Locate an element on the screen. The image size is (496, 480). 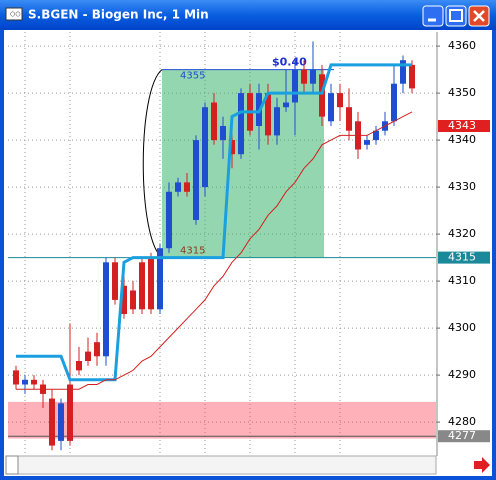
price-marker-label: 4343 is located at coordinates (462, 125).